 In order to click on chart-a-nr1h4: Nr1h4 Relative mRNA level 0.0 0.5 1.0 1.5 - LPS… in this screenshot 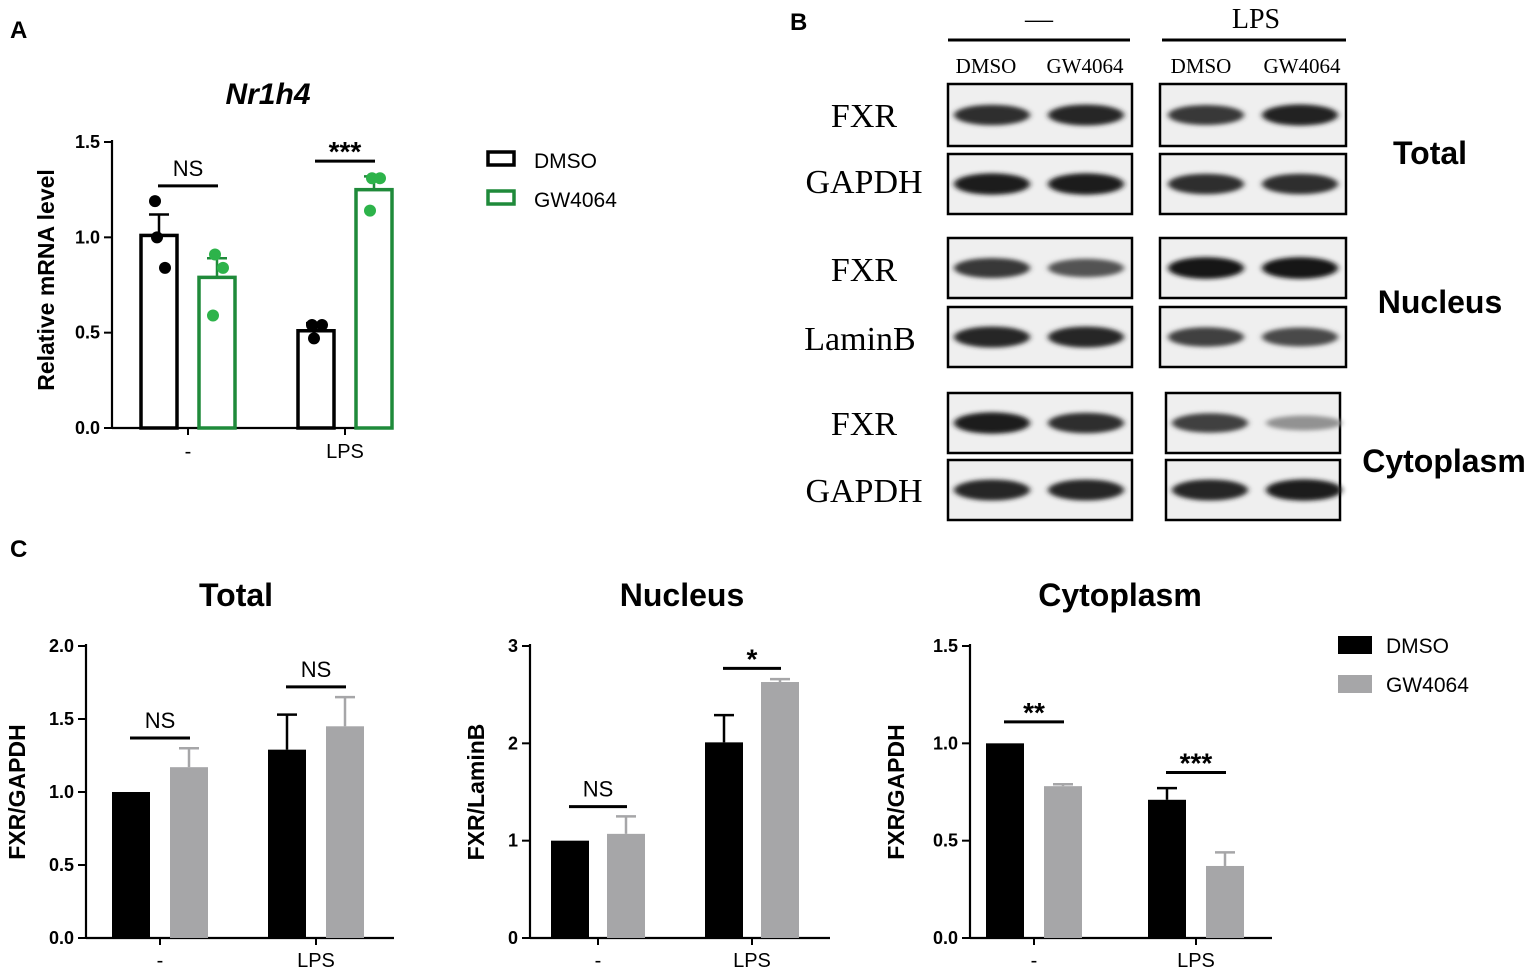, I will do `click(213, 270)`.